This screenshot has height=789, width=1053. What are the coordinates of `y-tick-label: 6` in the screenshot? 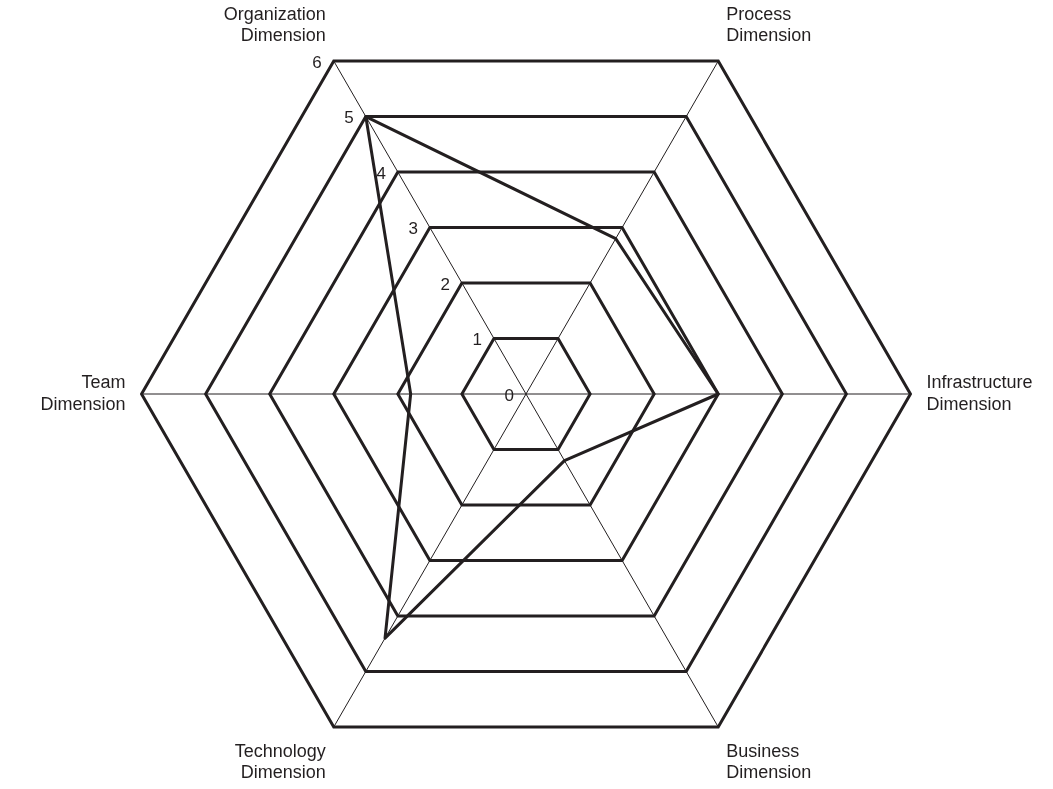 It's located at (317, 62).